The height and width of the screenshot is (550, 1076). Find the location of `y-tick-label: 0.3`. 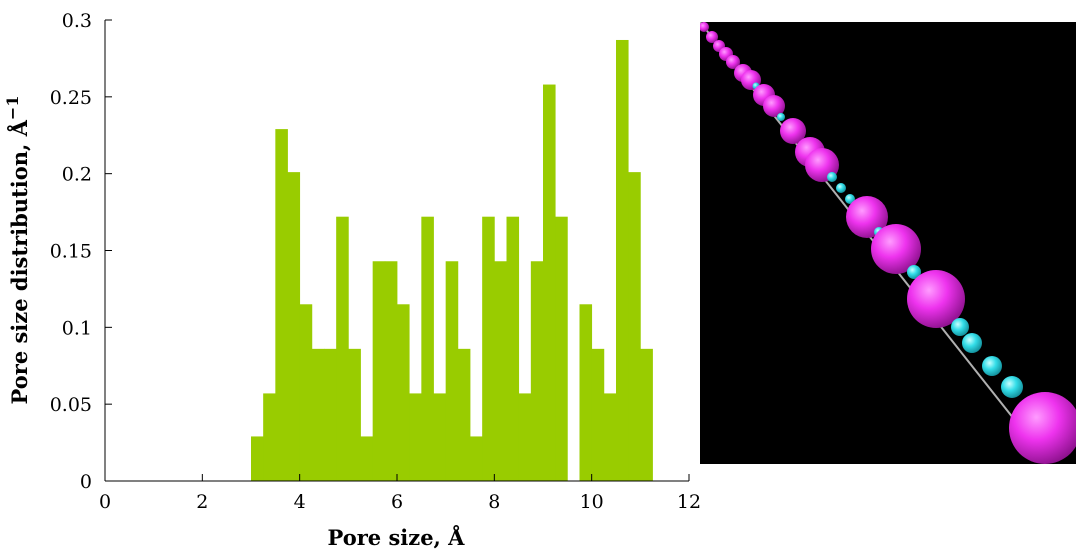

y-tick-label: 0.3 is located at coordinates (77, 21).